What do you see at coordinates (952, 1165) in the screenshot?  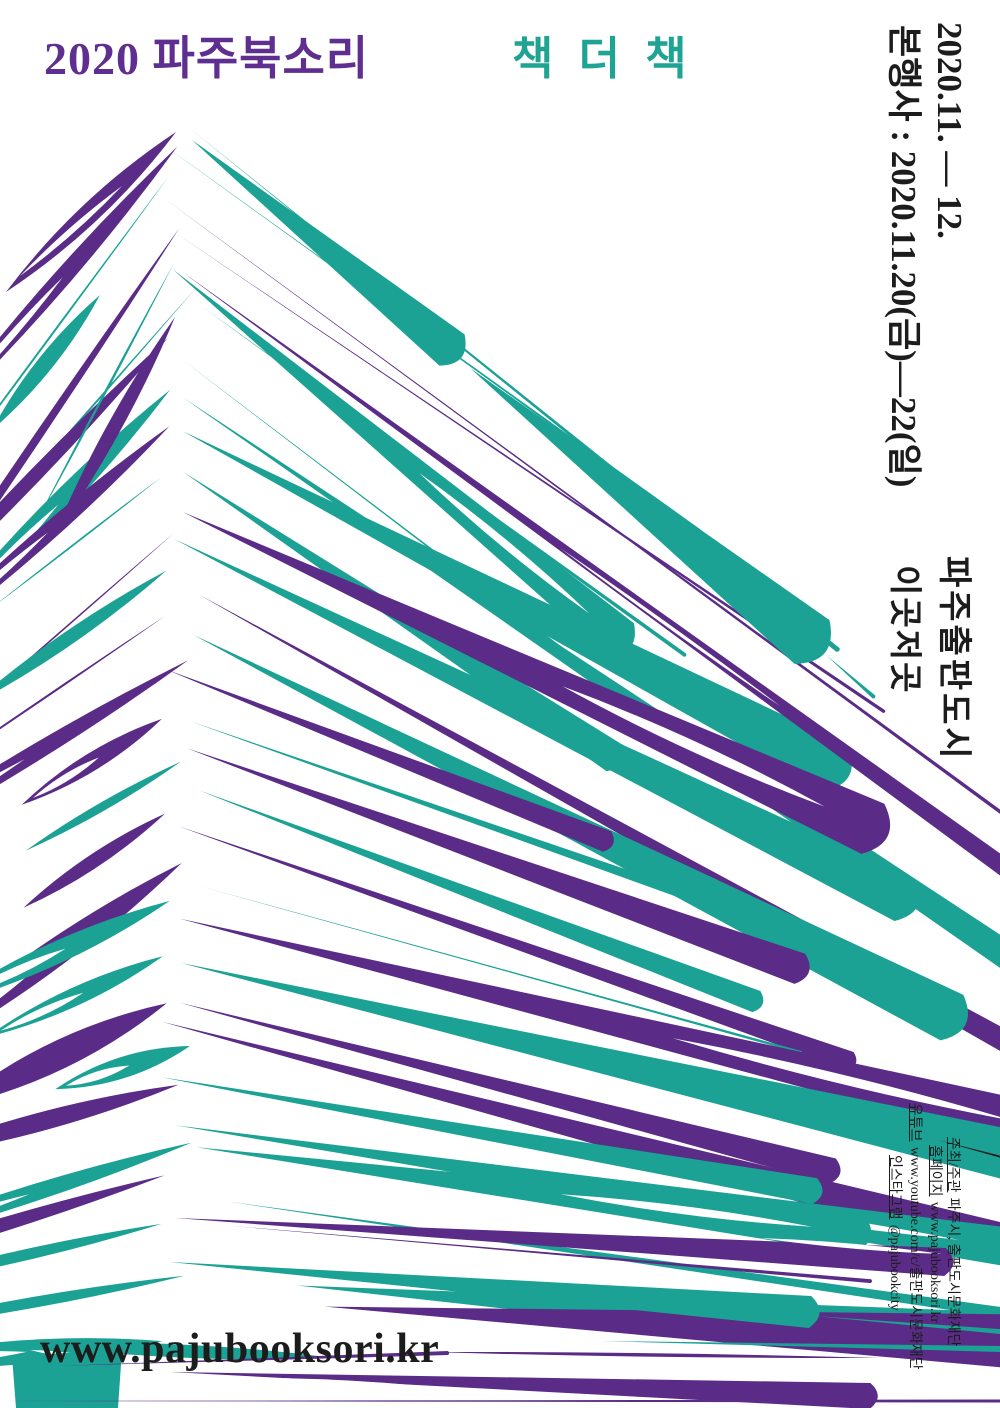 I see `info-organizer-label: 주최/주관` at bounding box center [952, 1165].